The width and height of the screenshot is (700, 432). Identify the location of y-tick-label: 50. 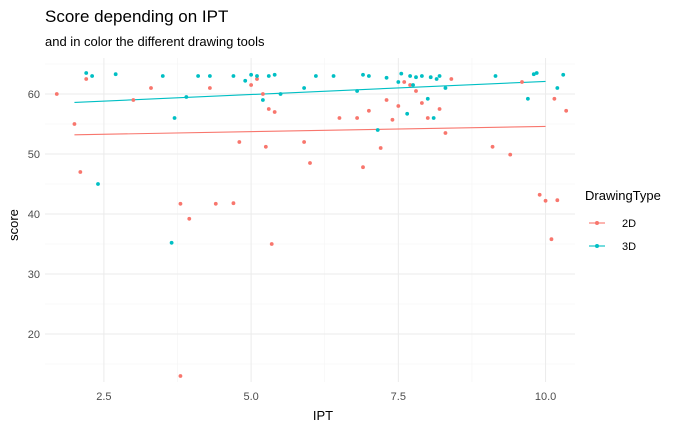
(34, 155).